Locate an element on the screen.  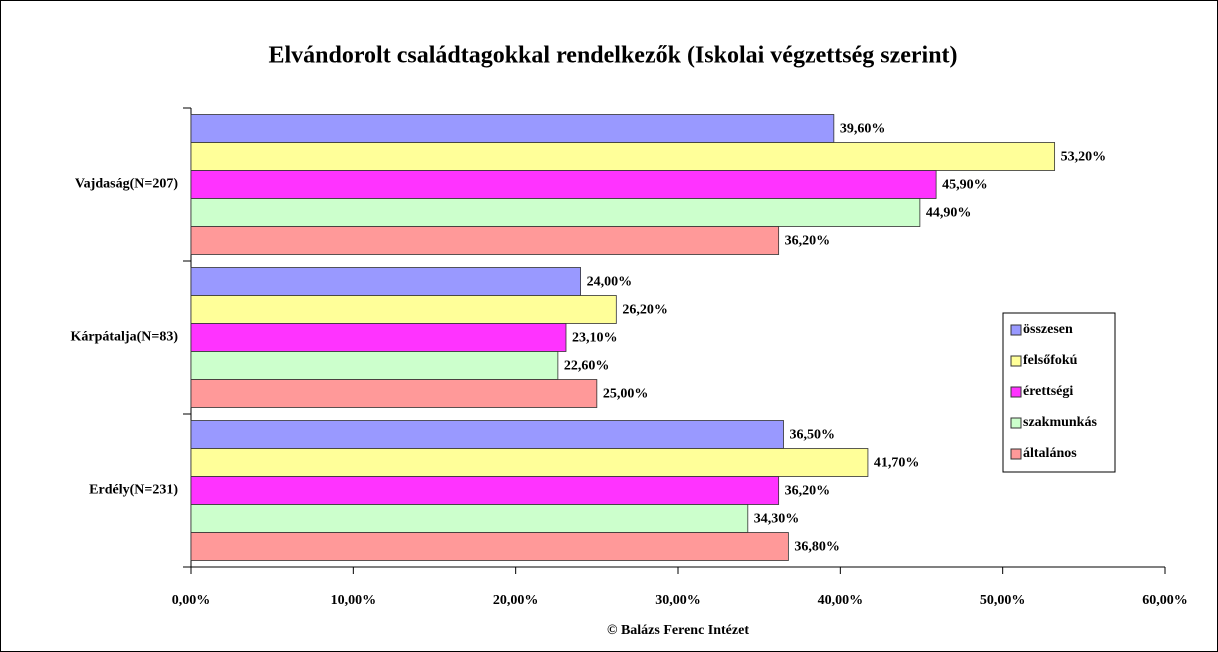
value-label: 36,80% is located at coordinates (817, 547).